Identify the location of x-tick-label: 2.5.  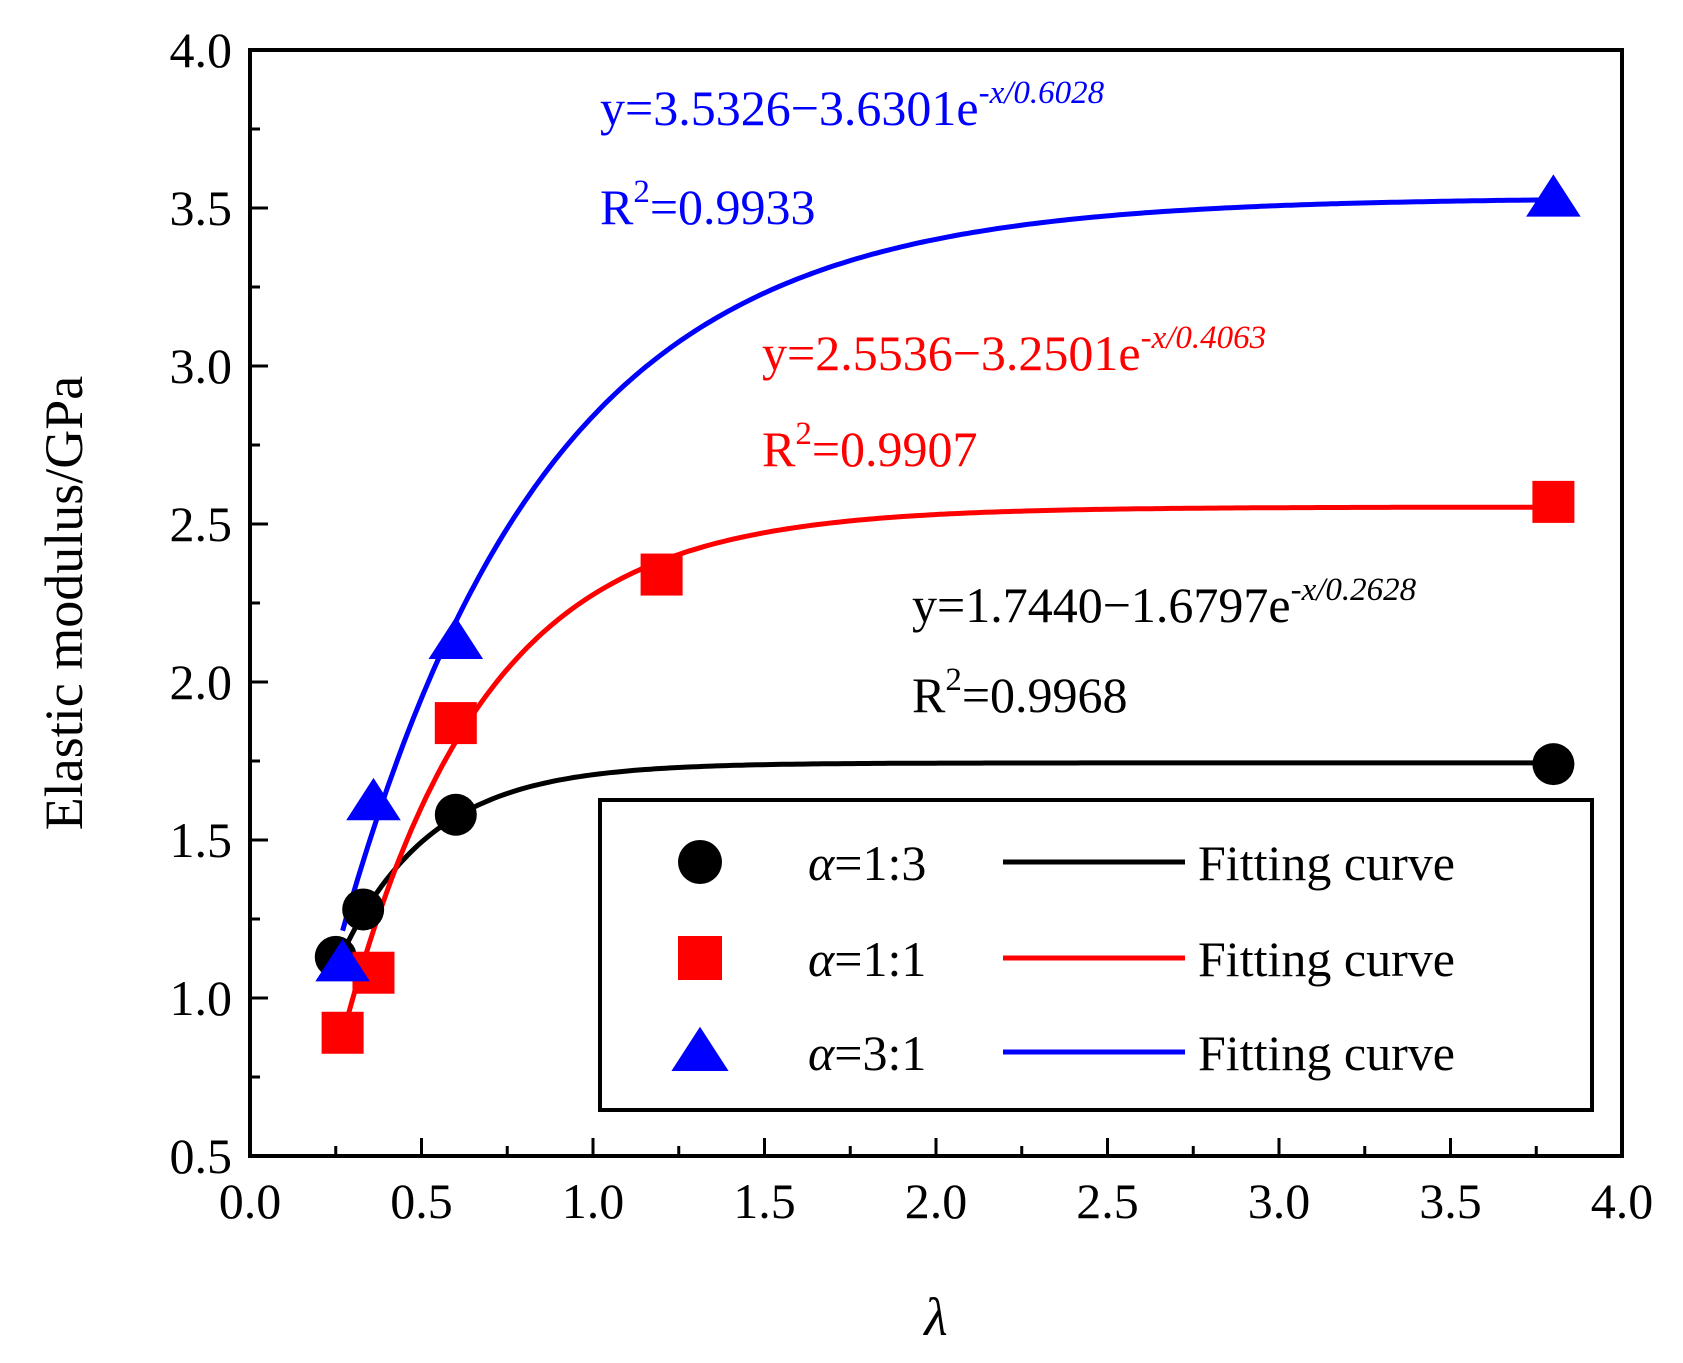
(1107, 1201).